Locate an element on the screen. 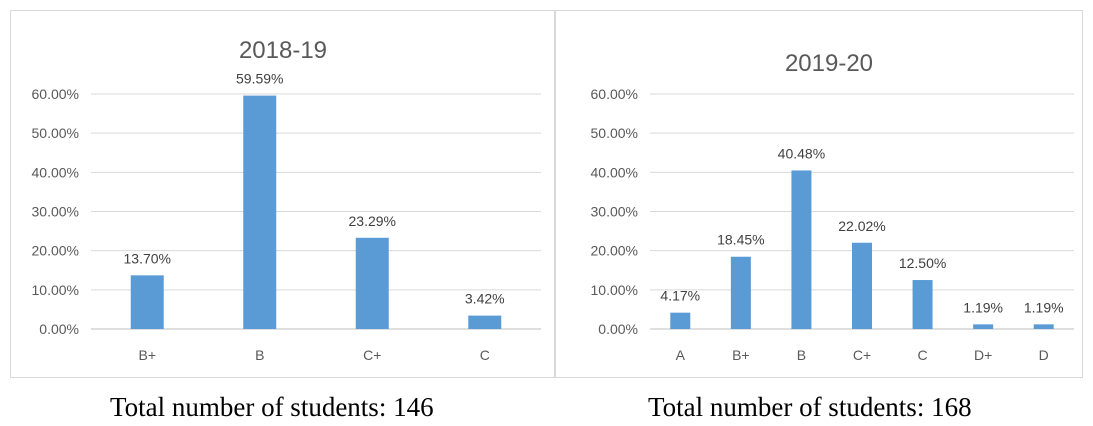 This screenshot has height=426, width=1093. caption-total-students-2018-19: Total number of students: 146 is located at coordinates (272, 407).